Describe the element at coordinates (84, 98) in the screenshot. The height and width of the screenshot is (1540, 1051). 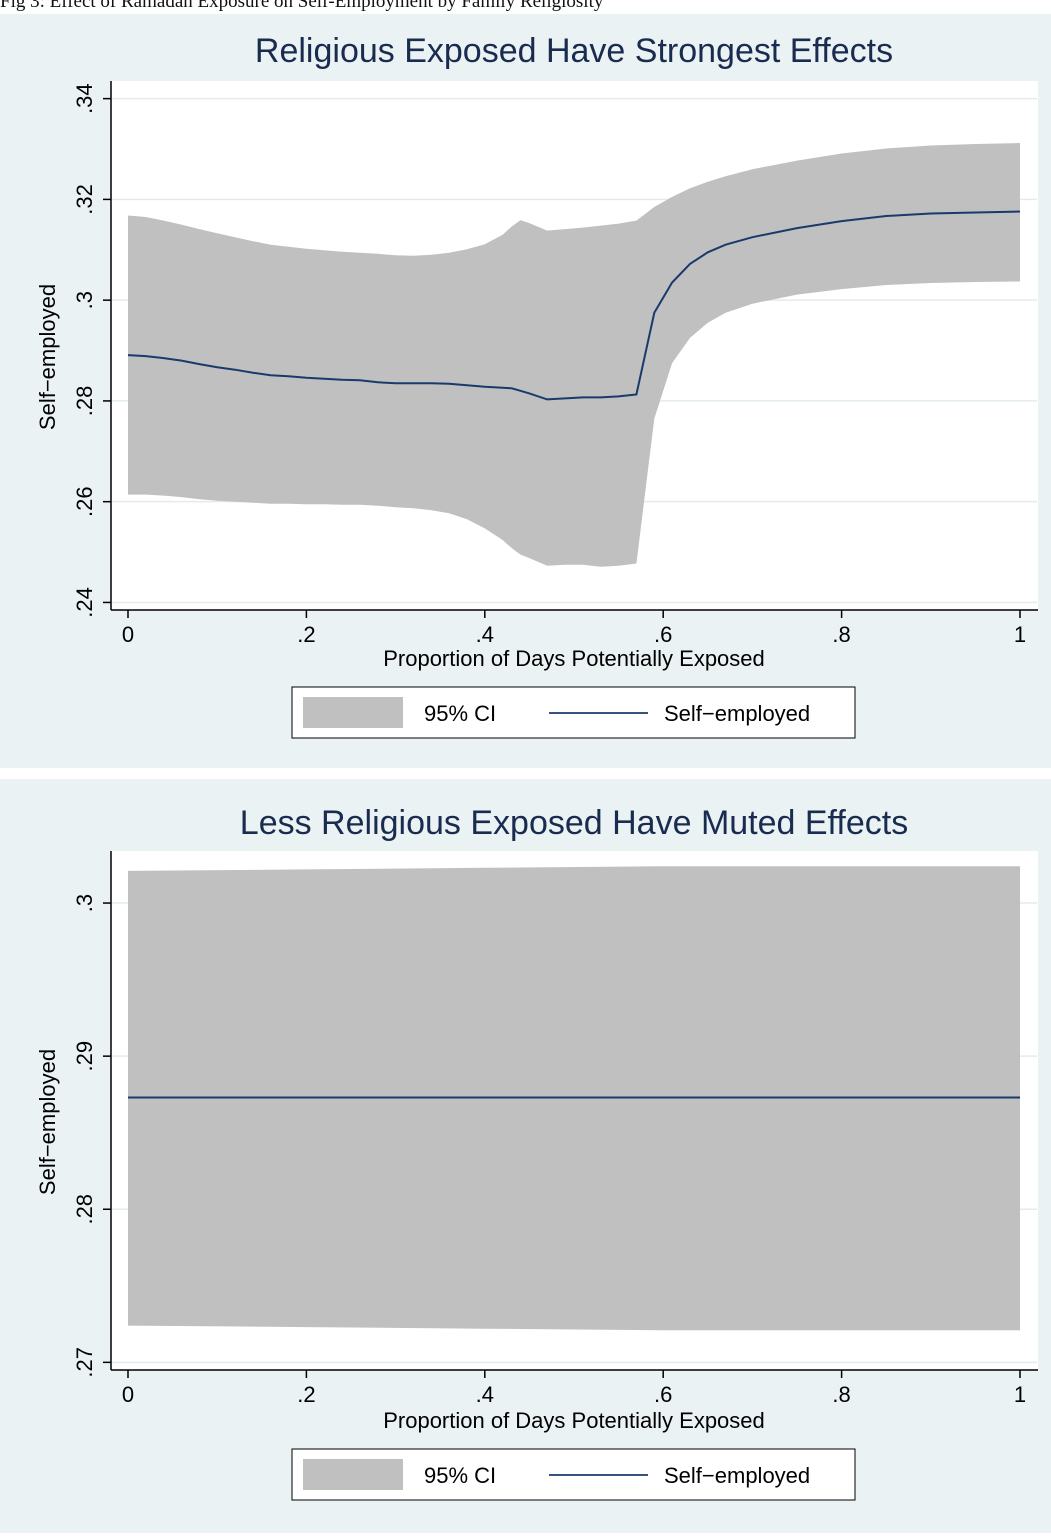
I see `y-tick-label: .34` at that location.